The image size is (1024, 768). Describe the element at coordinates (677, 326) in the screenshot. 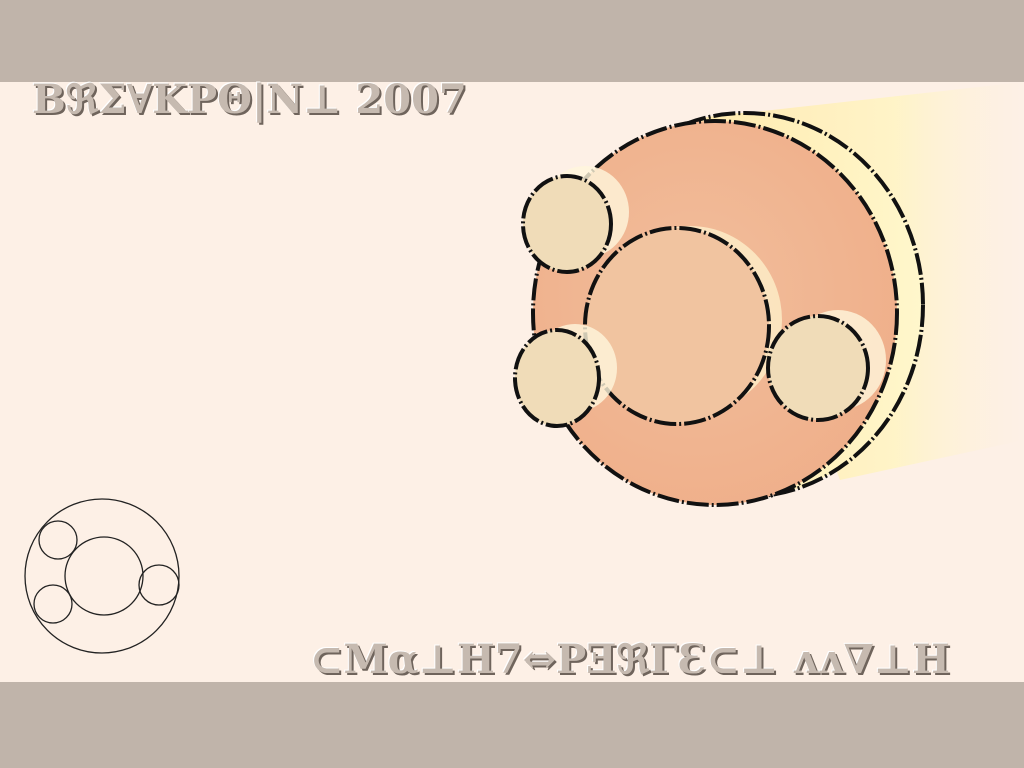

I see `inner-circle` at that location.